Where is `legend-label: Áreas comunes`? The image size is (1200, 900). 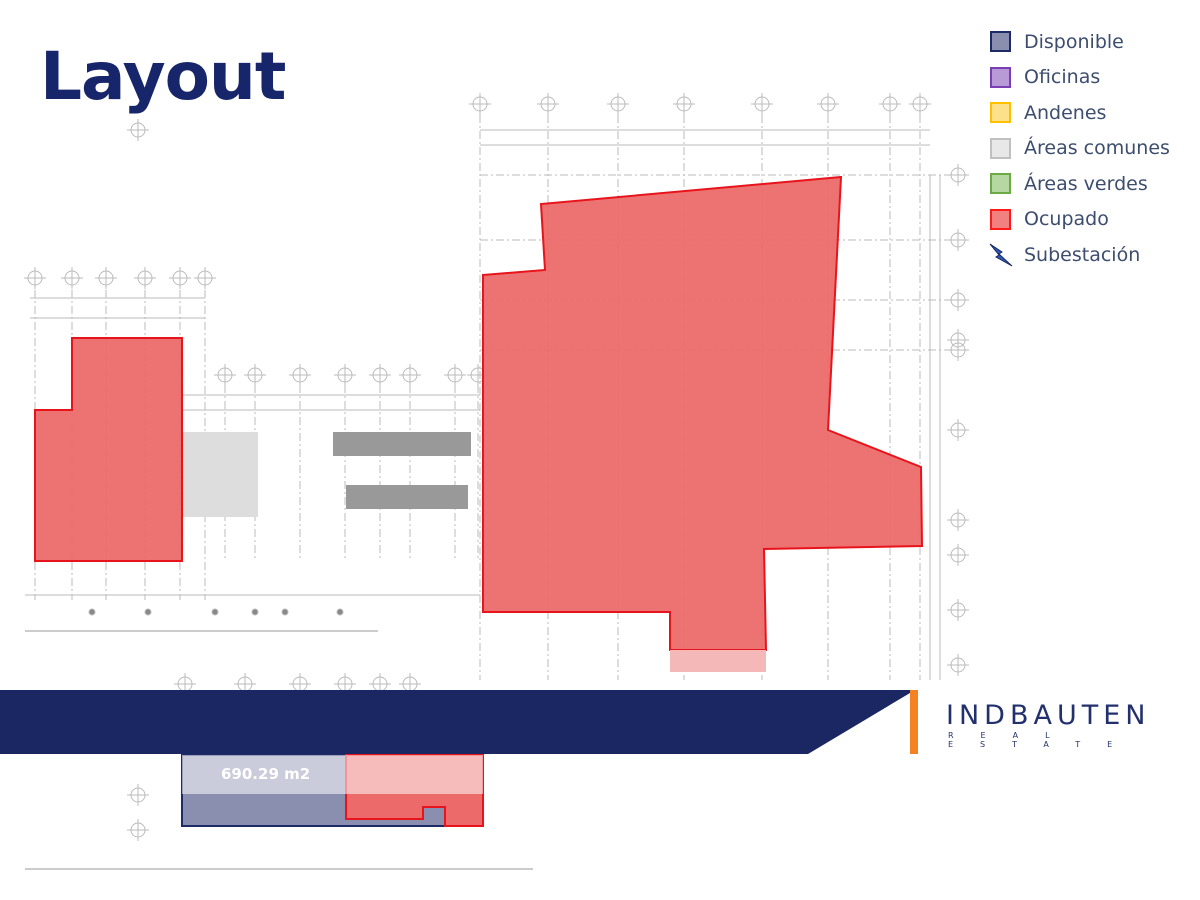 legend-label: Áreas comunes is located at coordinates (1097, 148).